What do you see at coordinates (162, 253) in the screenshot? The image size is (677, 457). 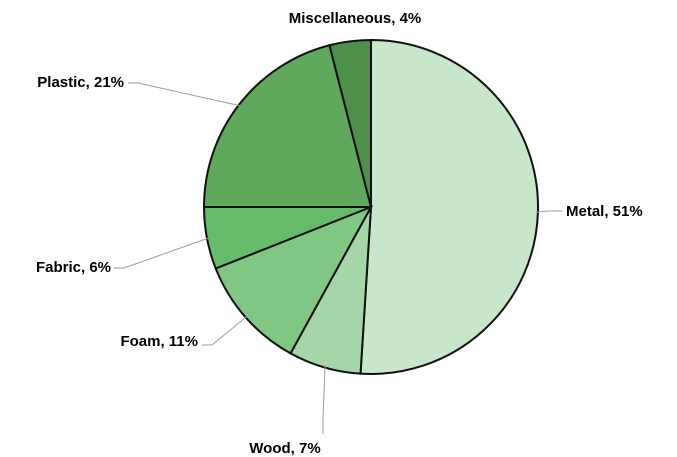 I see `leader-line-fabric` at bounding box center [162, 253].